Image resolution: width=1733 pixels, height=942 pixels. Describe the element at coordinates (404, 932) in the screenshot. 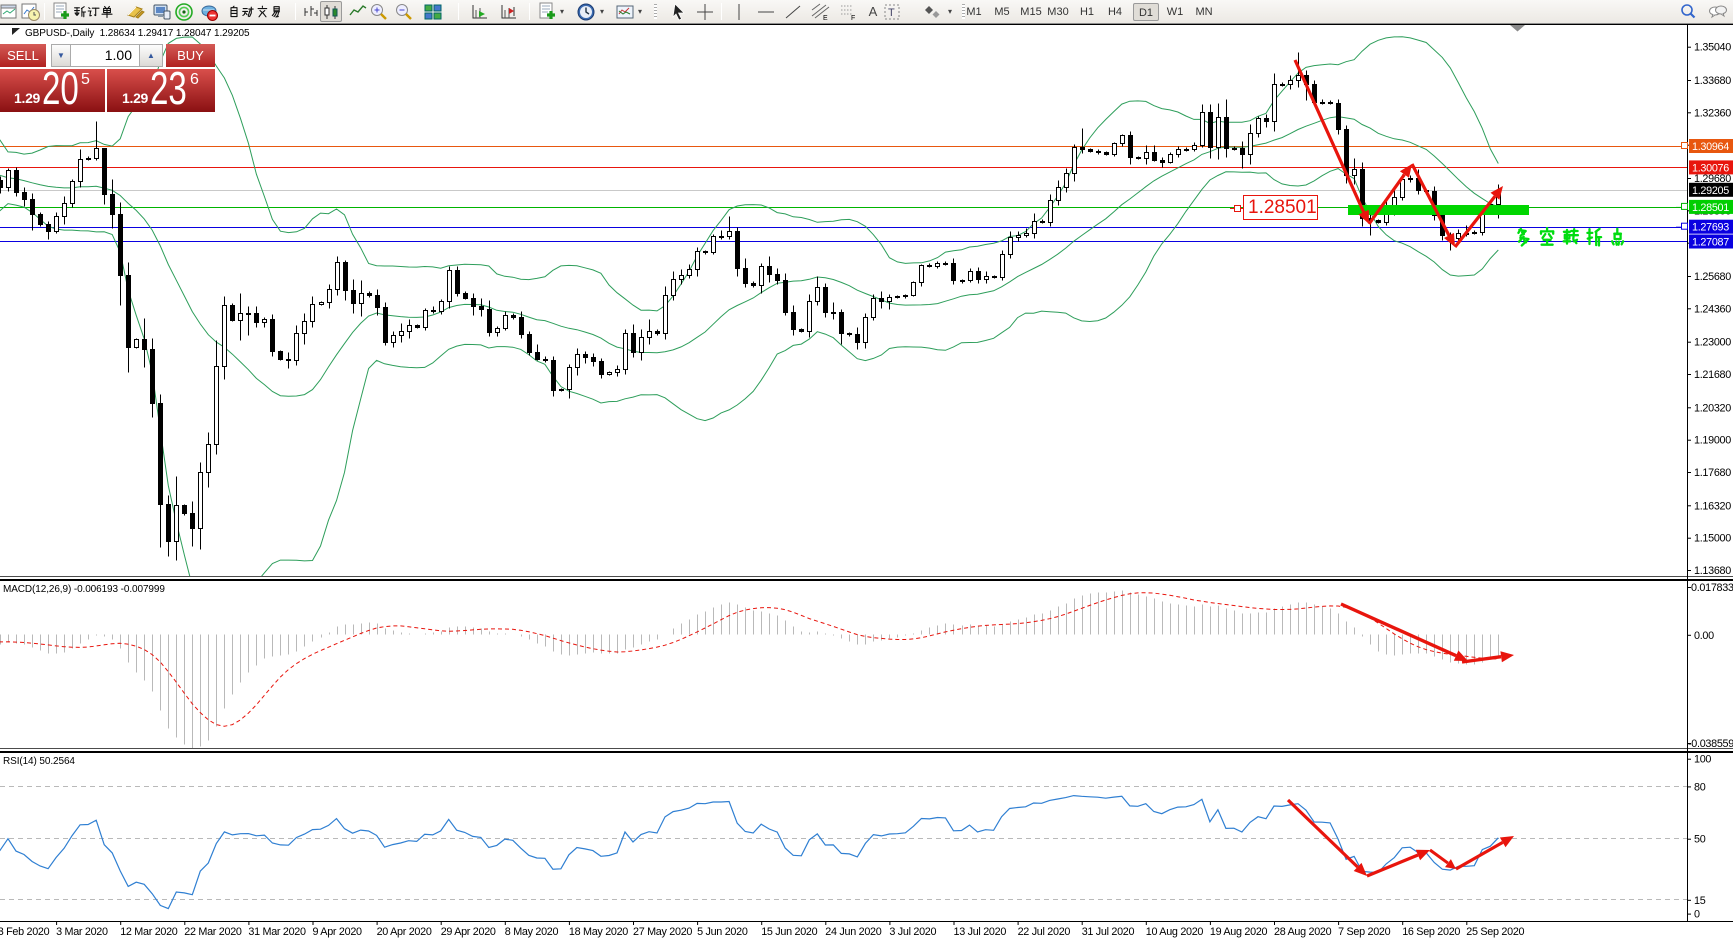

I see `svg-text: 20 Apr 2020` at that location.